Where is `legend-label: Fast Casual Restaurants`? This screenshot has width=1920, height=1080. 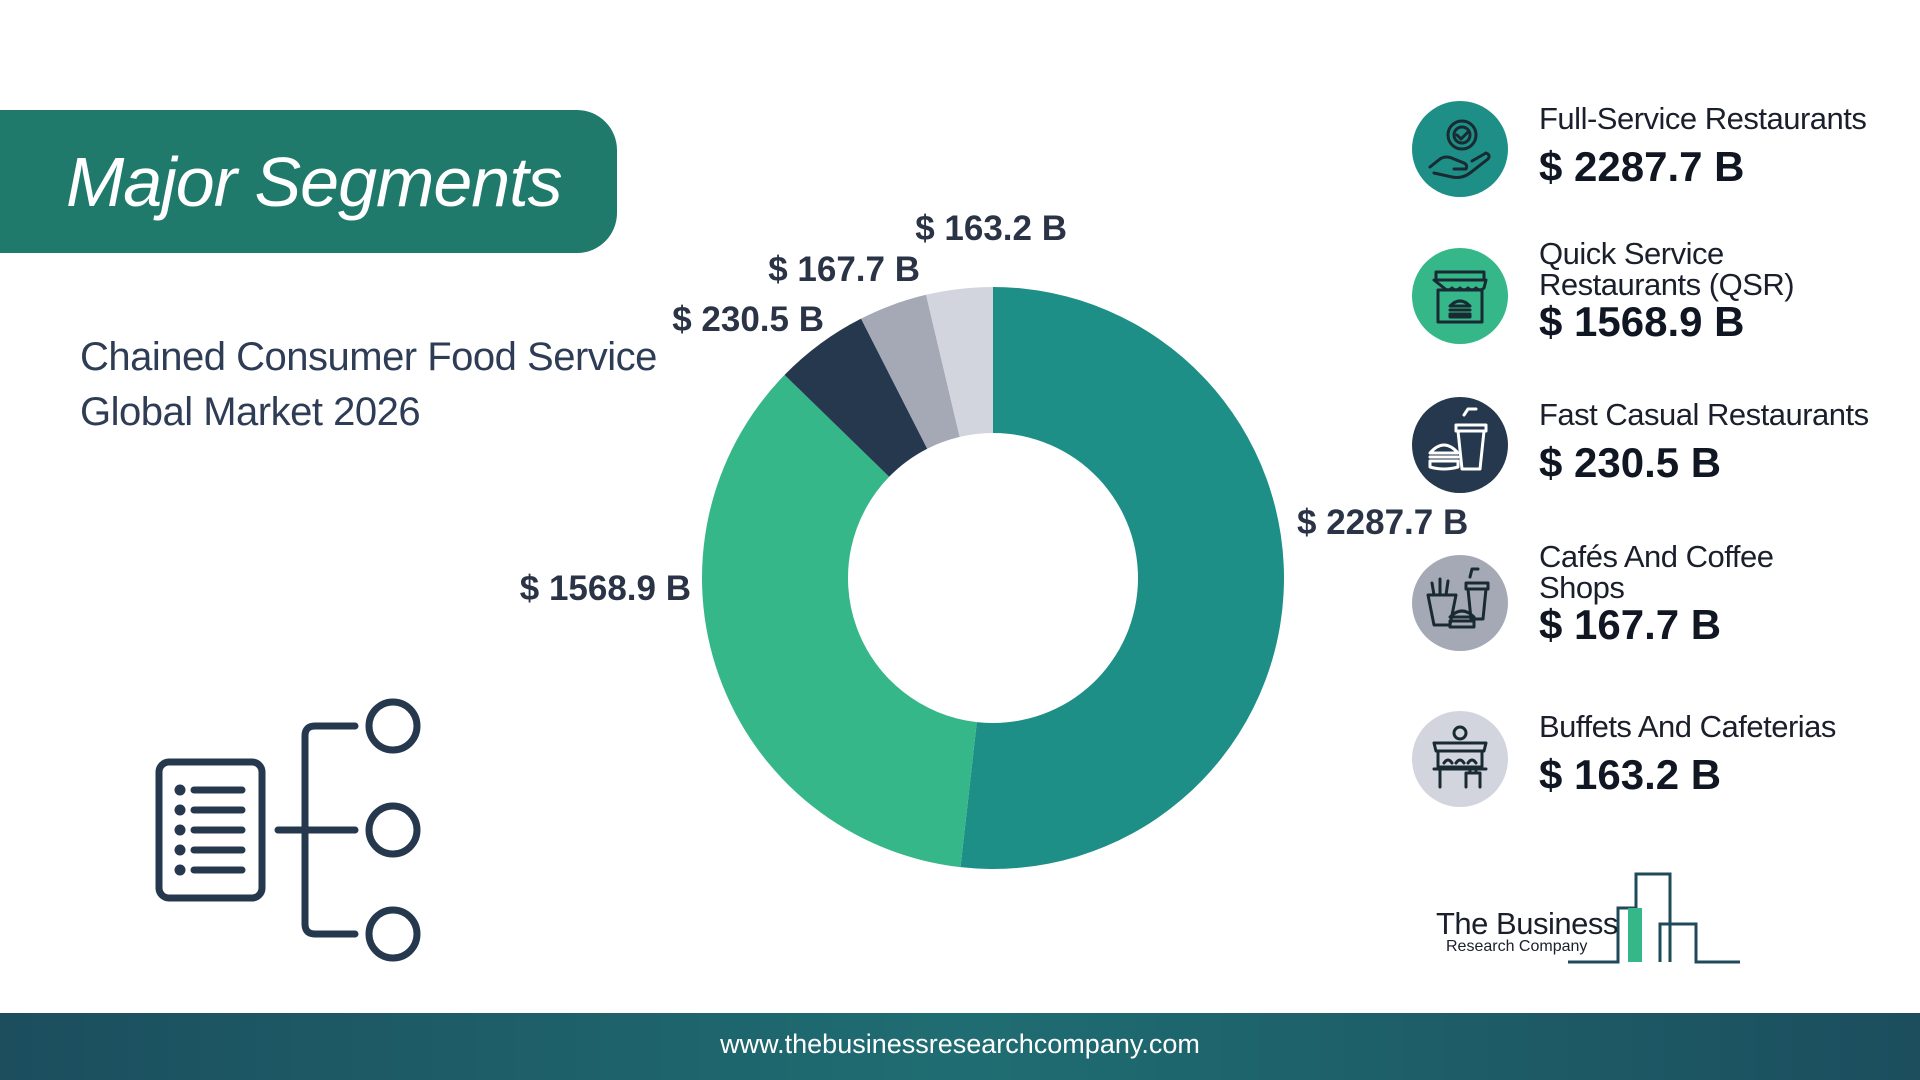
legend-label: Fast Casual Restaurants is located at coordinates (1704, 414).